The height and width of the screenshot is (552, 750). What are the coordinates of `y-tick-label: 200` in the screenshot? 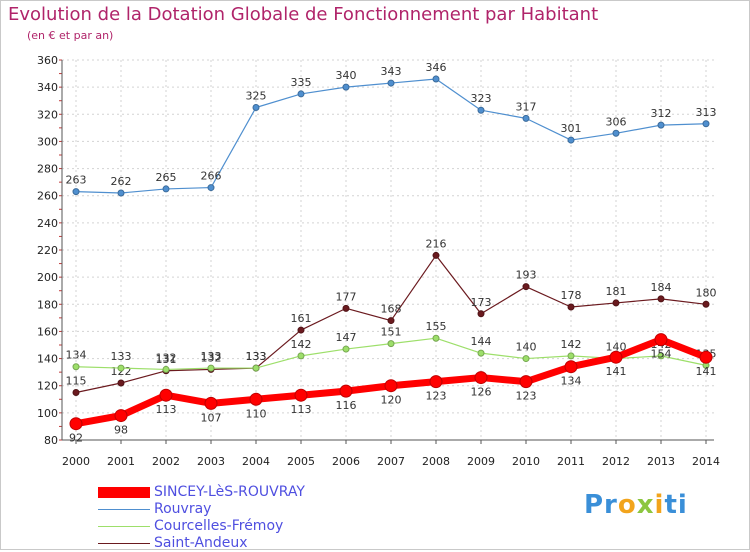 It's located at (47, 277).